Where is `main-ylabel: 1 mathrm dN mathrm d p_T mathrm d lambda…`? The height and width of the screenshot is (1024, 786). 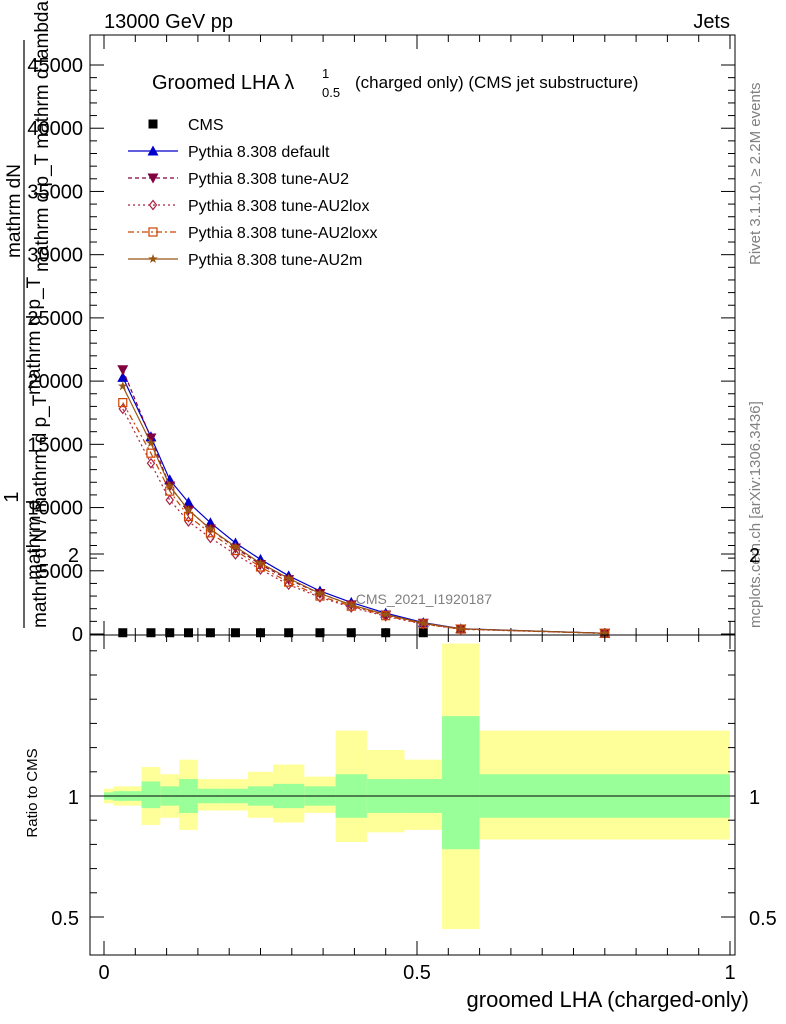 main-ylabel: 1 mathrm dN mathrm d p_T mathrm d lambda… is located at coordinates (27, 314).